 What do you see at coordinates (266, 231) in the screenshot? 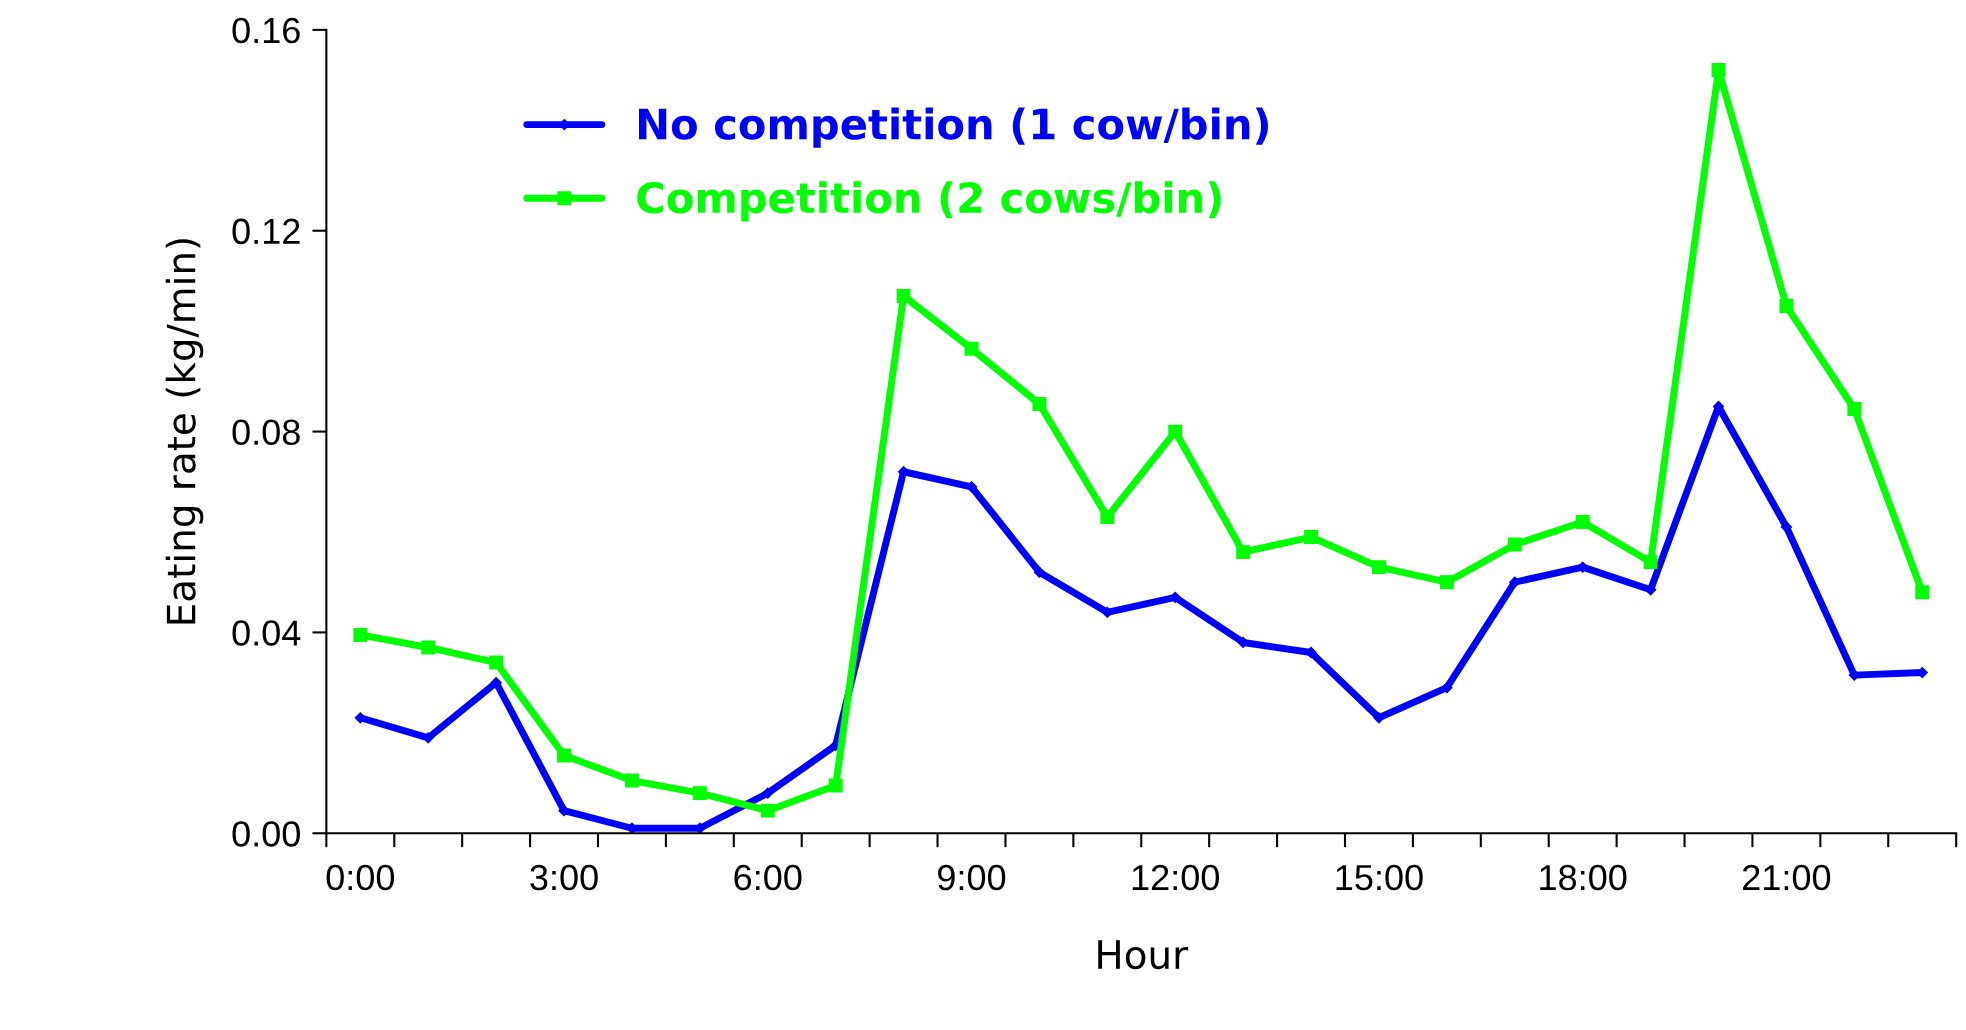
I see `y-tick-label: 0.12` at bounding box center [266, 231].